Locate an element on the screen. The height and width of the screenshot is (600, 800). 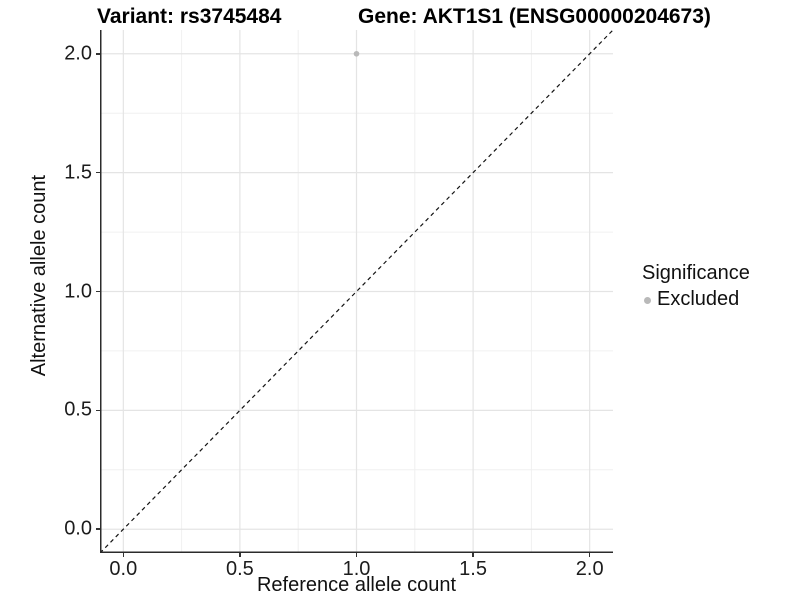
legend-point-icon is located at coordinates (647, 300).